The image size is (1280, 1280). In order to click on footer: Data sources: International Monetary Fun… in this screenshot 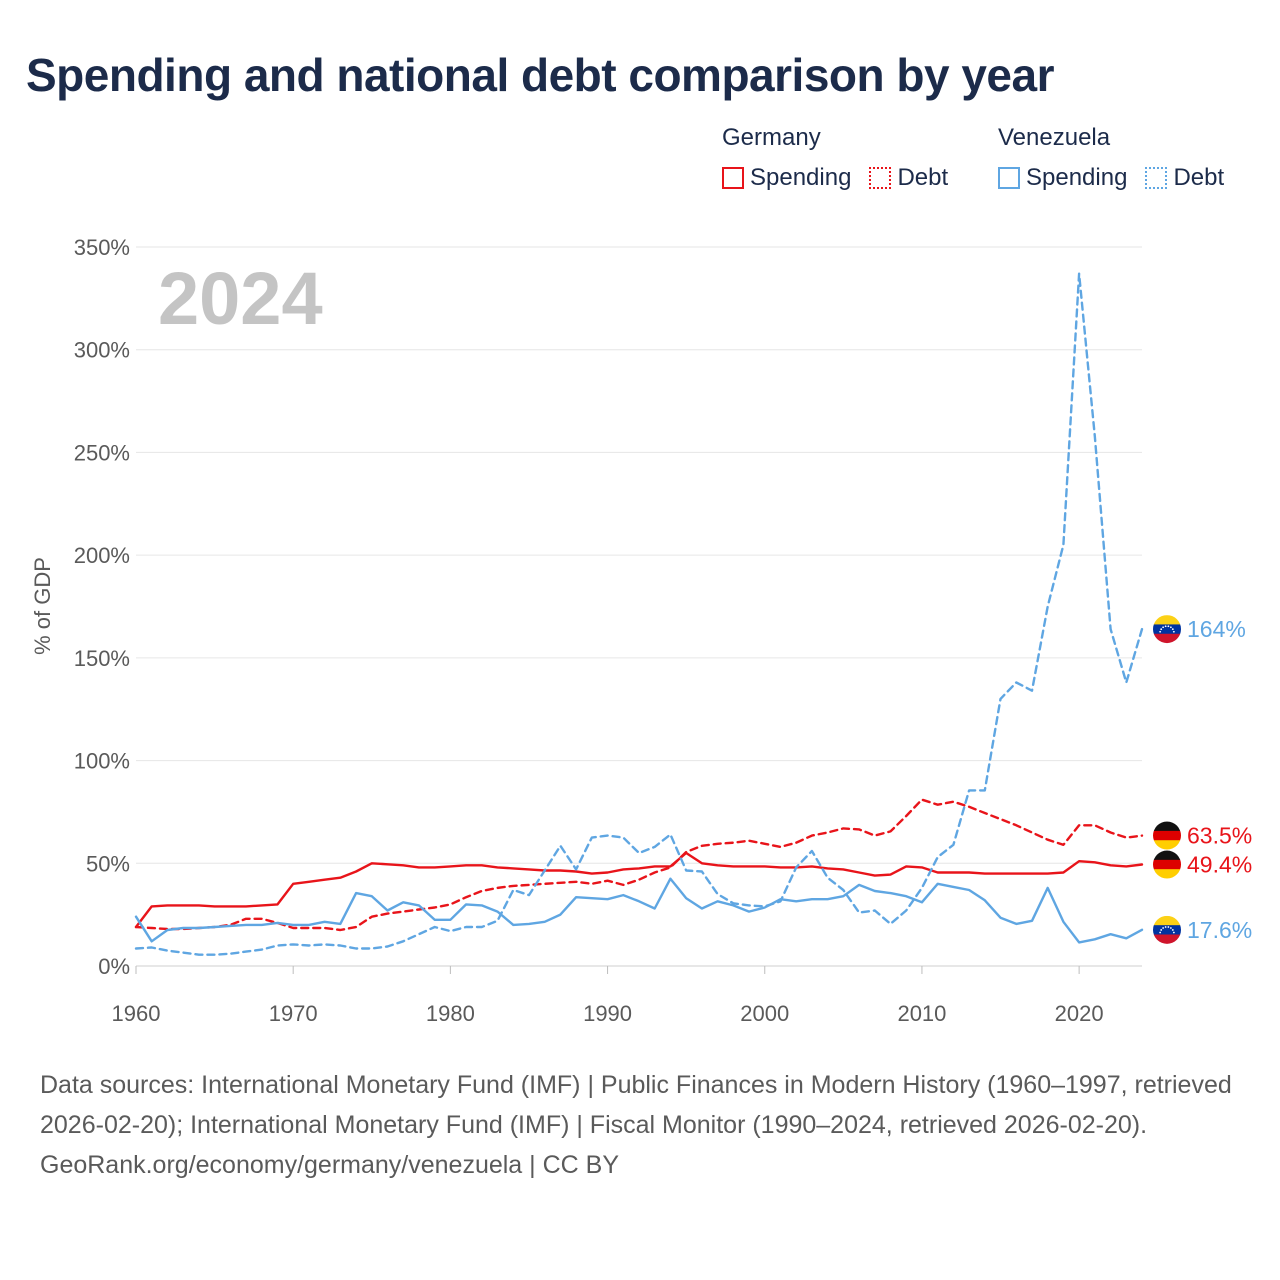, I will do `click(640, 1125)`.